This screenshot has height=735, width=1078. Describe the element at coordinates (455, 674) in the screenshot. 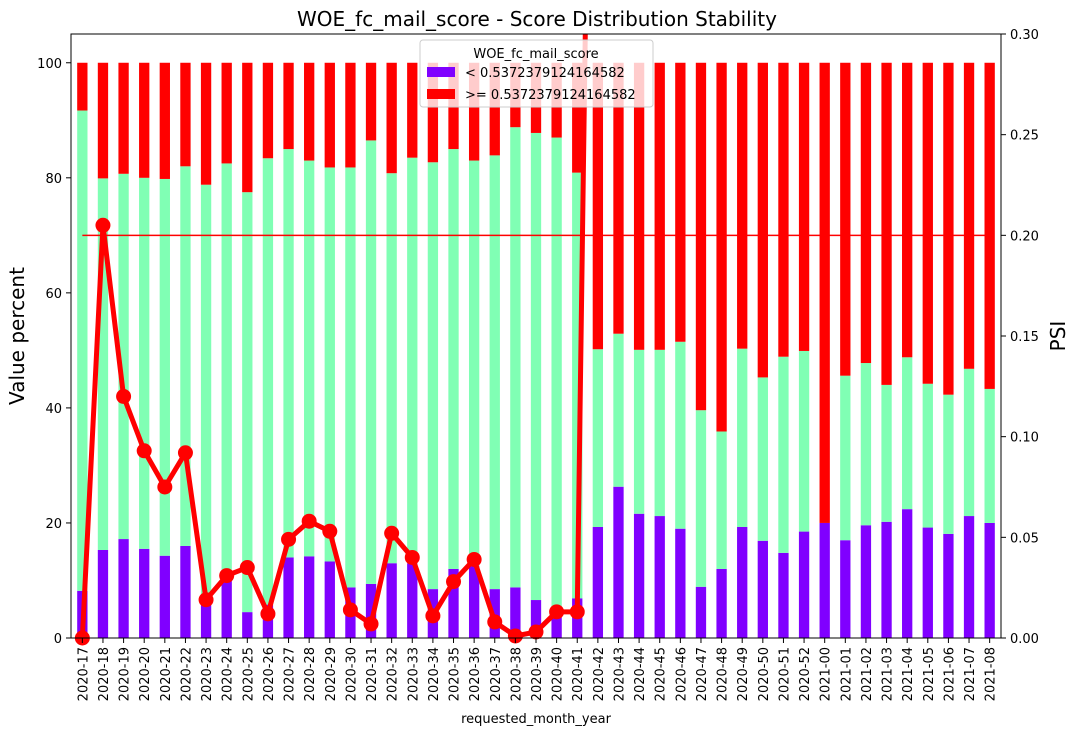

I see `x-tick-label: 2020-35` at that location.